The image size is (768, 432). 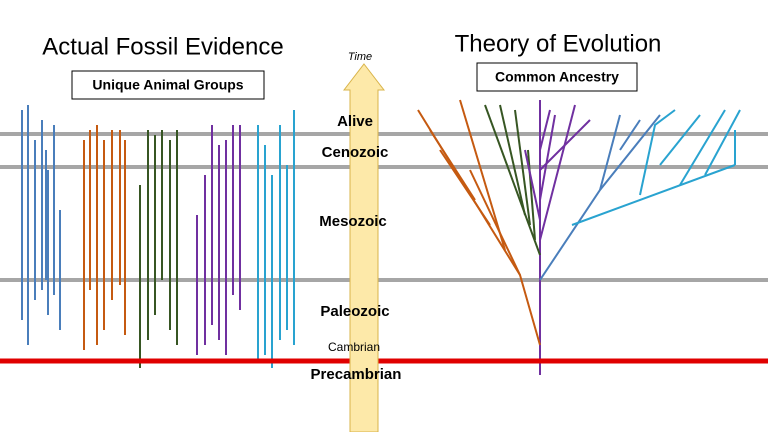 I want to click on time-label: Time, so click(x=360, y=57).